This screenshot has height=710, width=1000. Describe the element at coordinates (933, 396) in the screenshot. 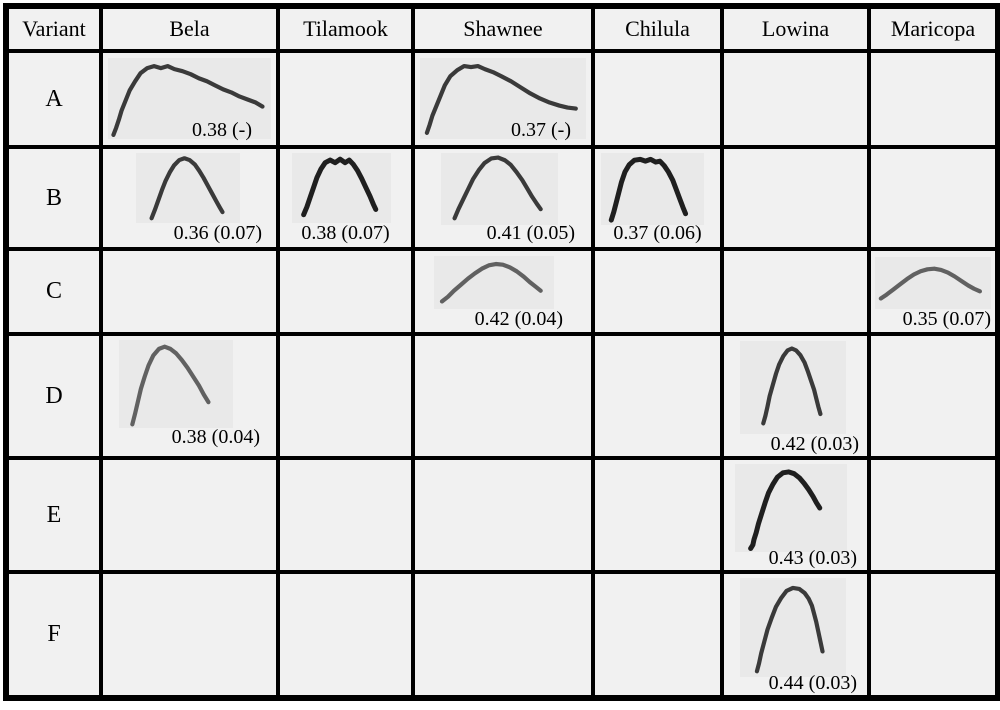

I see `cell-d-maricopa` at that location.